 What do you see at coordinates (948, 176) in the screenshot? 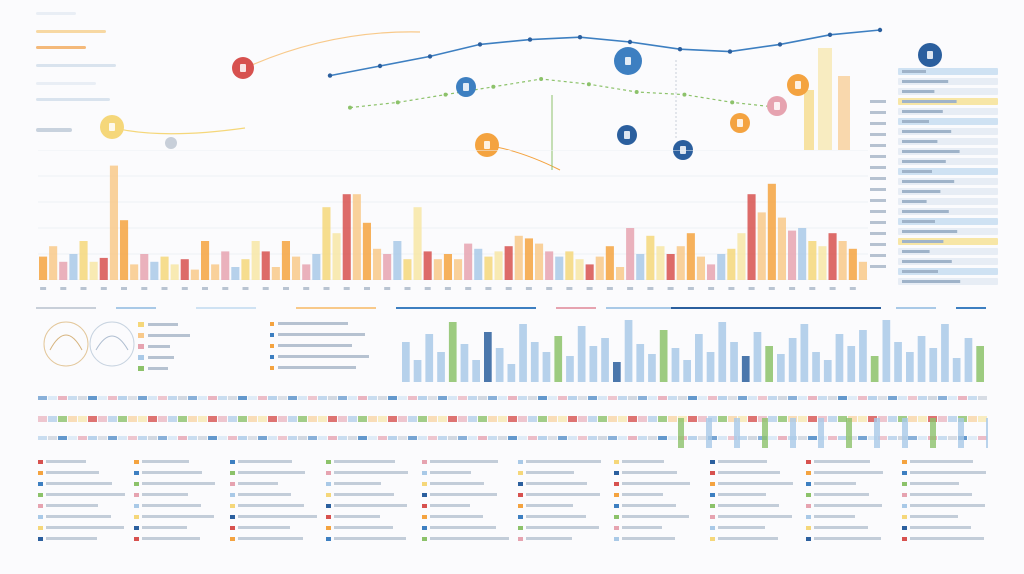
I see `right-panel-rows` at bounding box center [948, 176].